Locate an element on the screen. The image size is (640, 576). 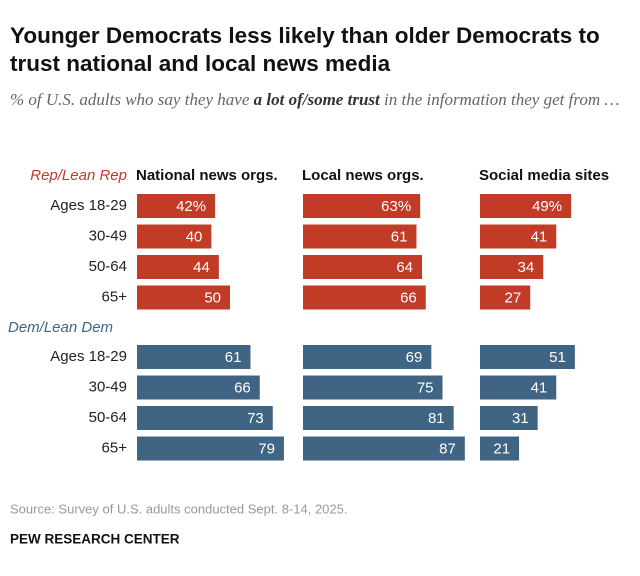
panel-header: National news orgs. is located at coordinates (207, 175).